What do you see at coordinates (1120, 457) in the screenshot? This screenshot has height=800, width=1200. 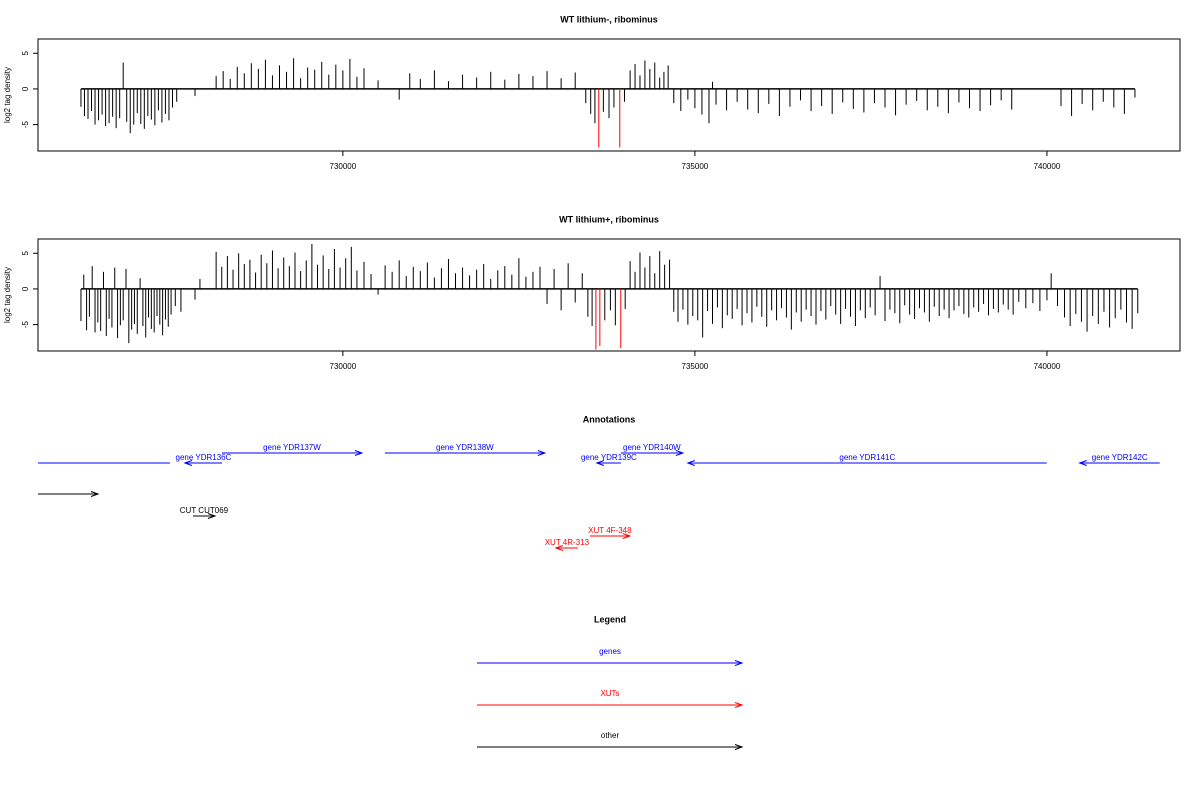 I see `feature-label: gene YDR142C` at bounding box center [1120, 457].